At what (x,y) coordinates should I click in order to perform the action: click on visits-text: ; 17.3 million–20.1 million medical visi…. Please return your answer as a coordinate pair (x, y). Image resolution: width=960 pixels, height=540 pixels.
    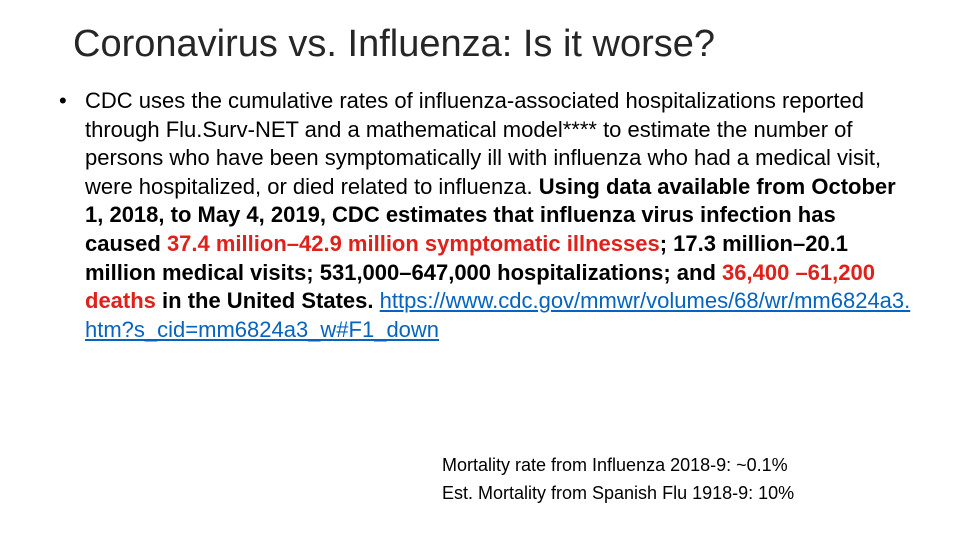
    Looking at the image, I should click on (467, 257).